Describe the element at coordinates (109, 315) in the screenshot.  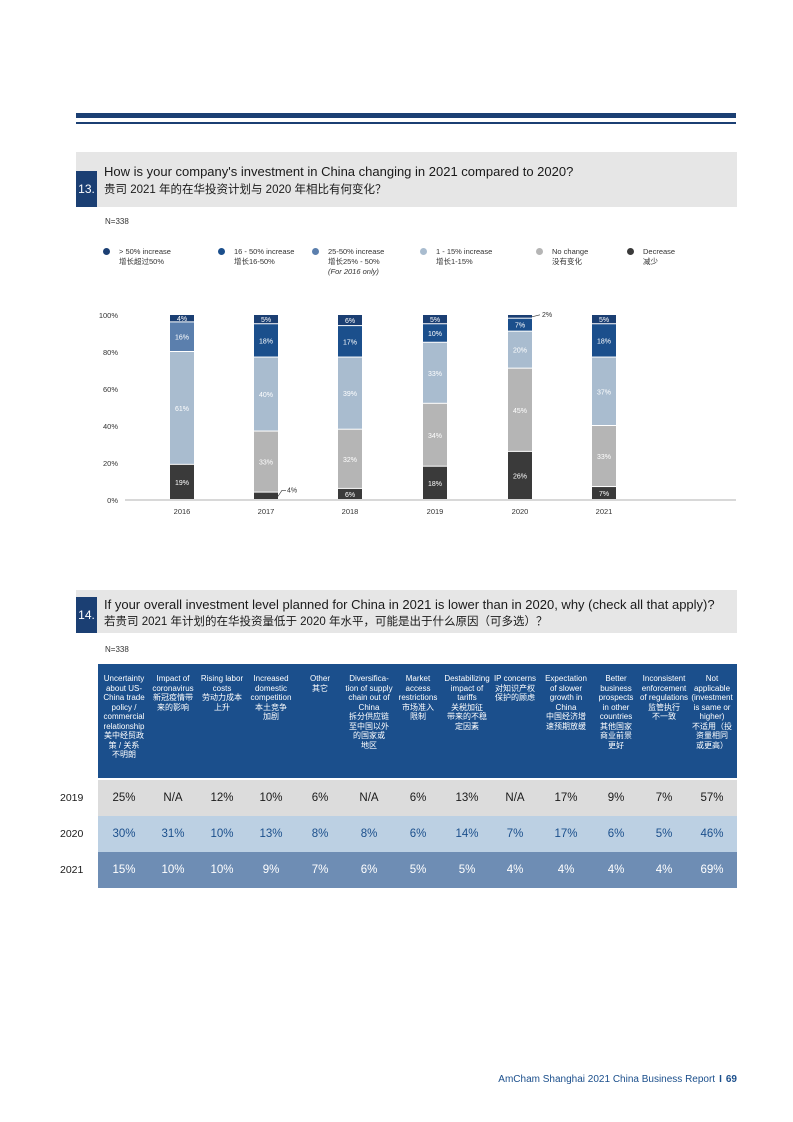
I see `y-tick-label: 100%` at that location.